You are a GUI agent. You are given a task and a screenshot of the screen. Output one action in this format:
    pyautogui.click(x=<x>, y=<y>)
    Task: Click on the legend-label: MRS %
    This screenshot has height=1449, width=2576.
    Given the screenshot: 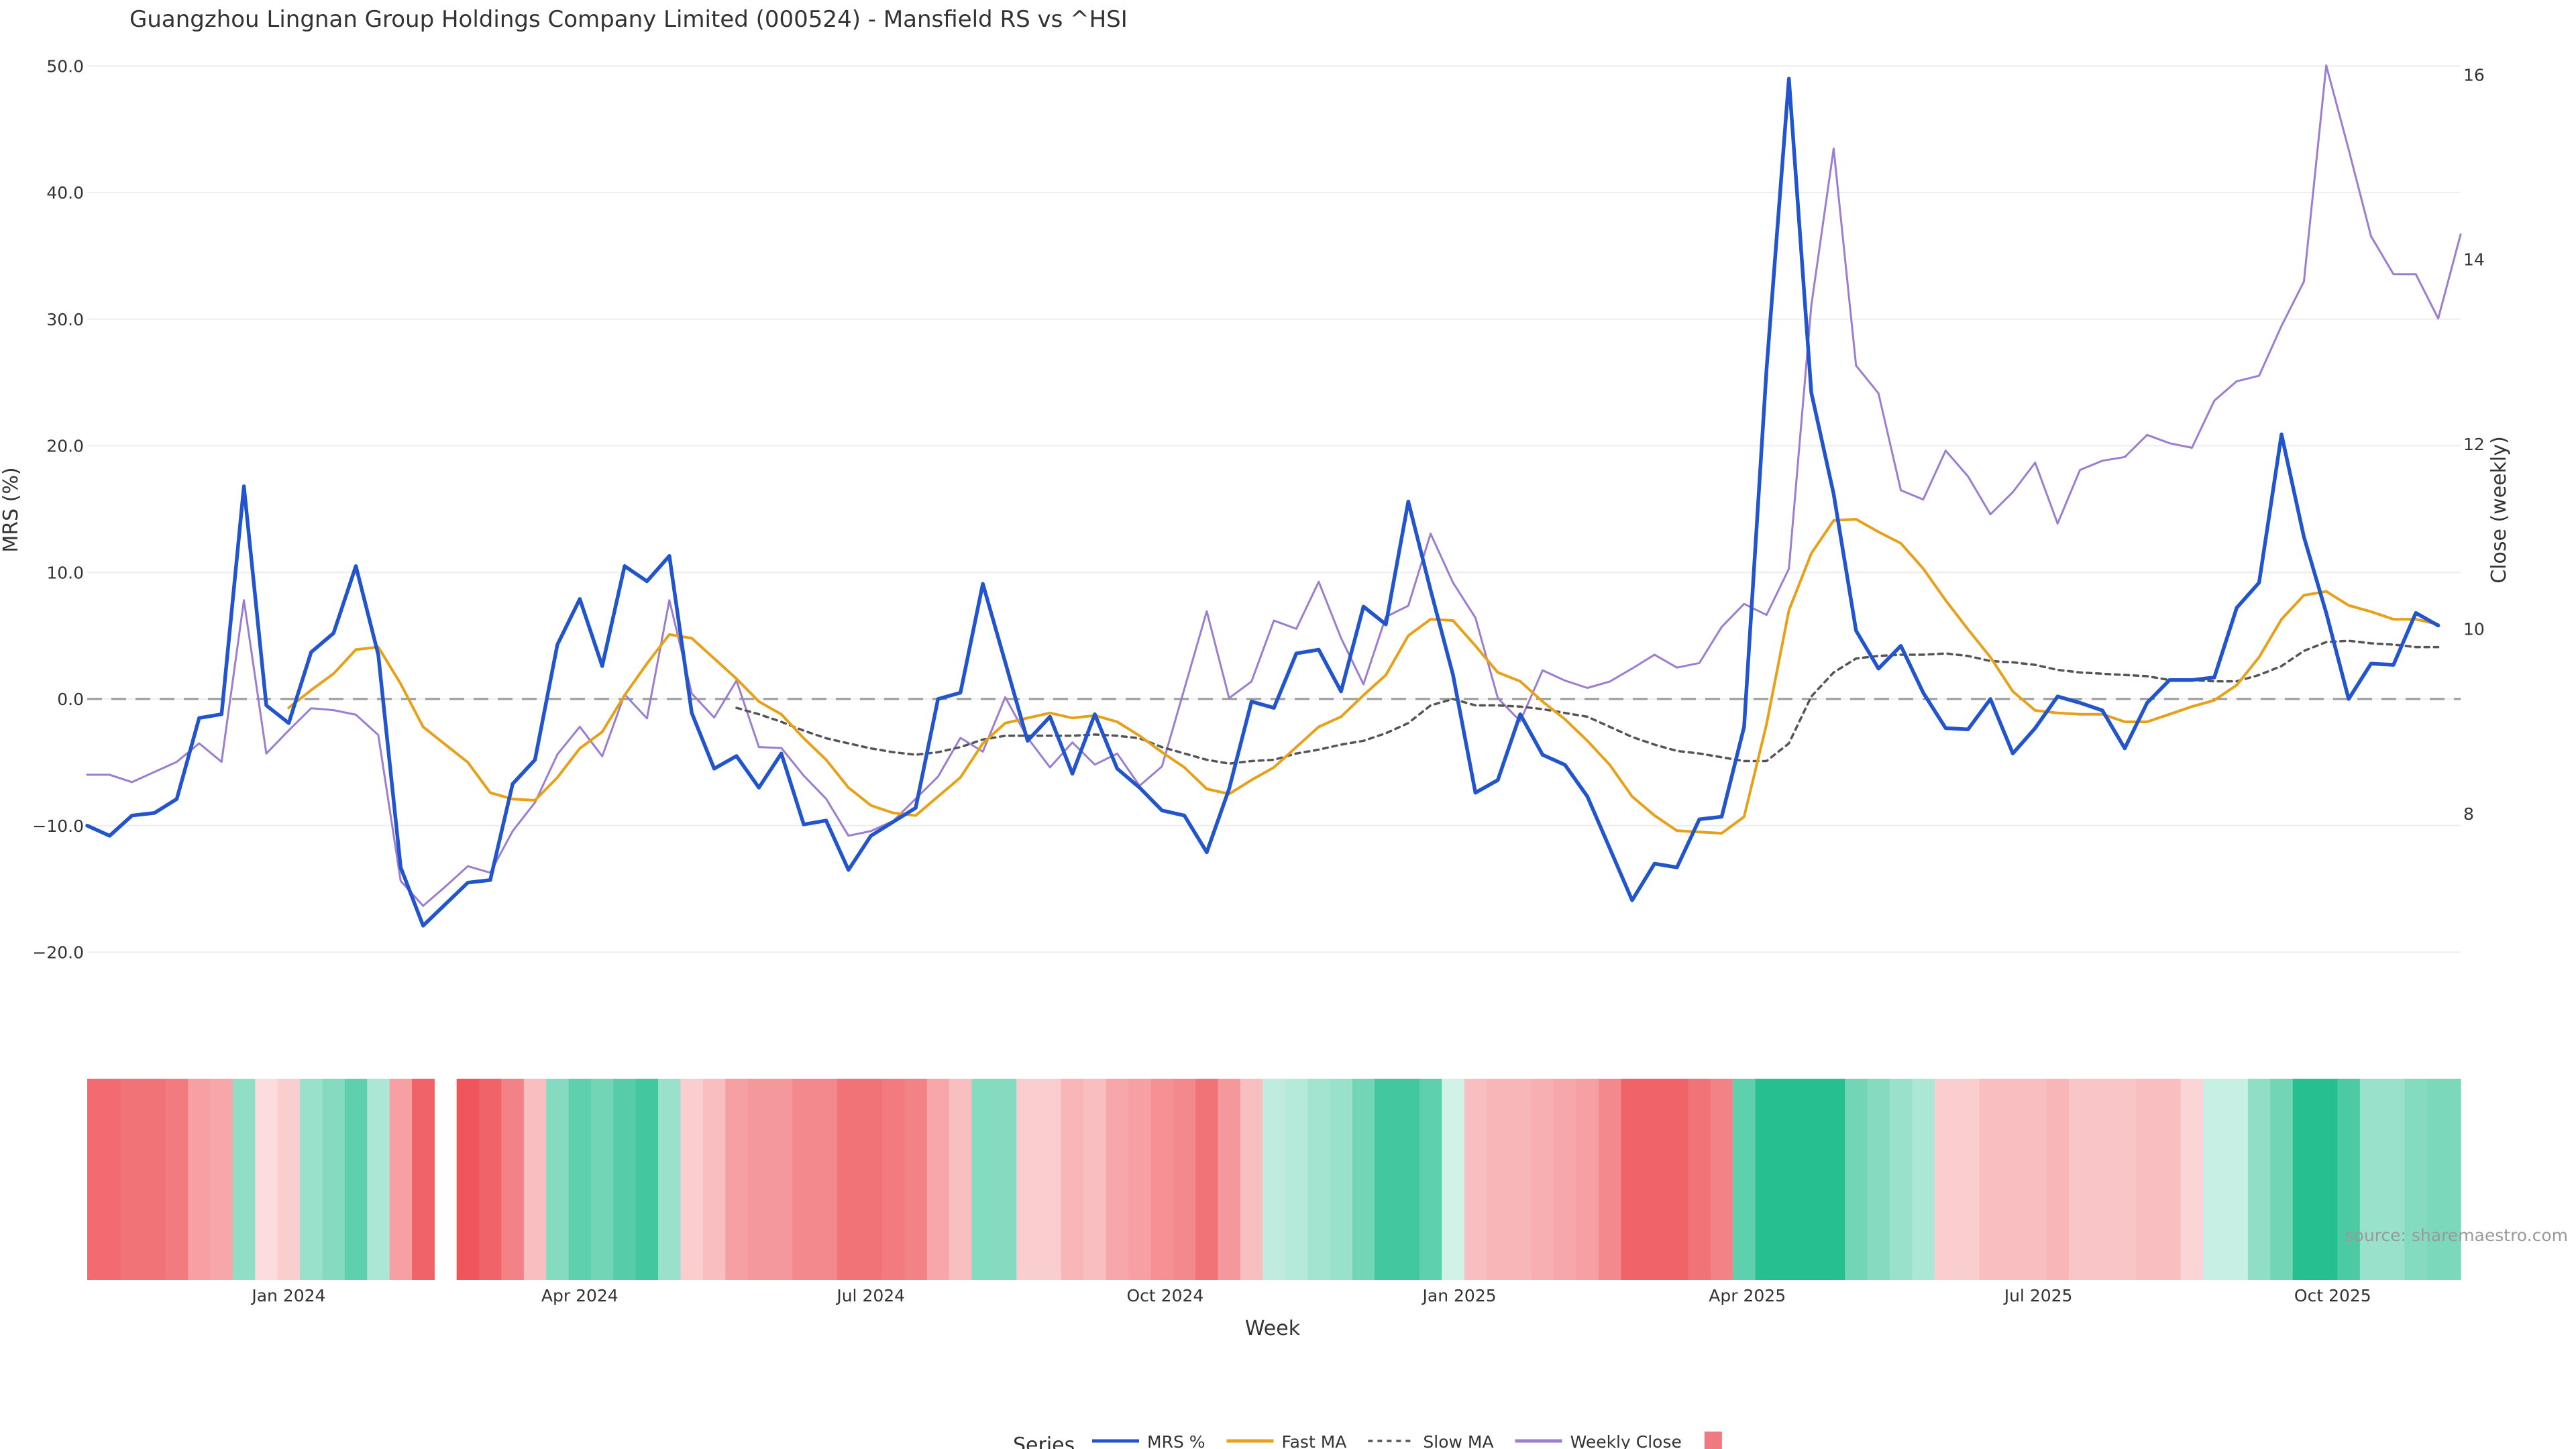 What is the action you would take?
    pyautogui.click(x=1176, y=1440)
    